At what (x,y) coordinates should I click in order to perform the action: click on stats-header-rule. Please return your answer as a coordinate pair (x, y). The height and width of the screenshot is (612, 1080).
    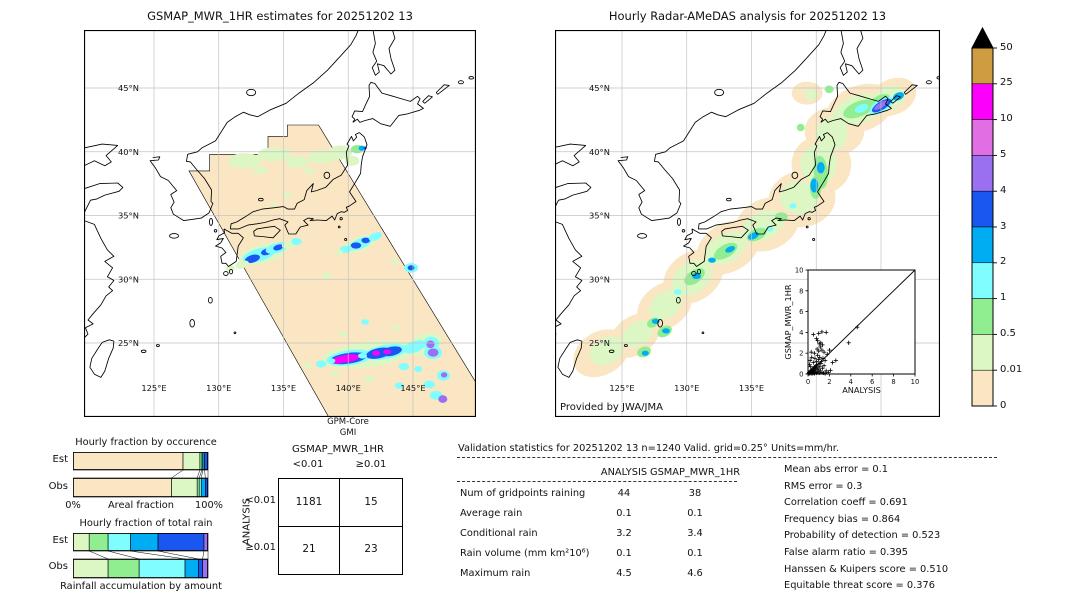
    Looking at the image, I should click on (727, 457).